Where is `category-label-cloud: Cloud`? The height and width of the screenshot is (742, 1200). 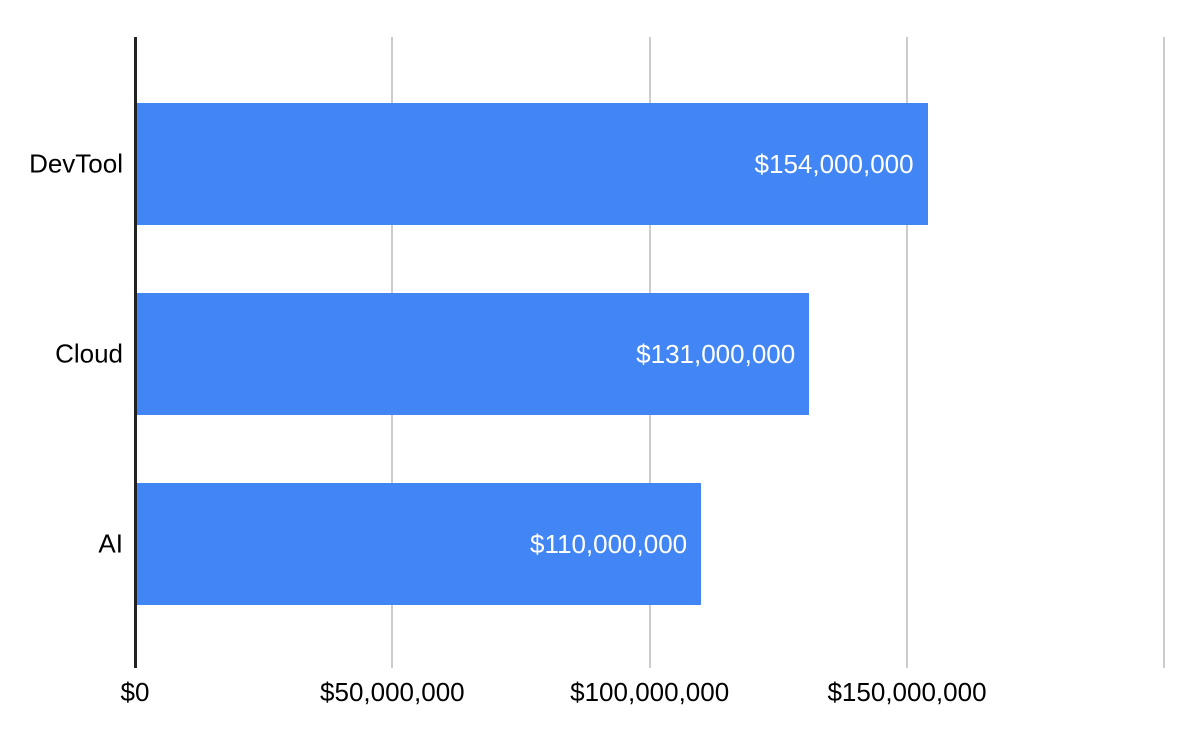 category-label-cloud: Cloud is located at coordinates (89, 353).